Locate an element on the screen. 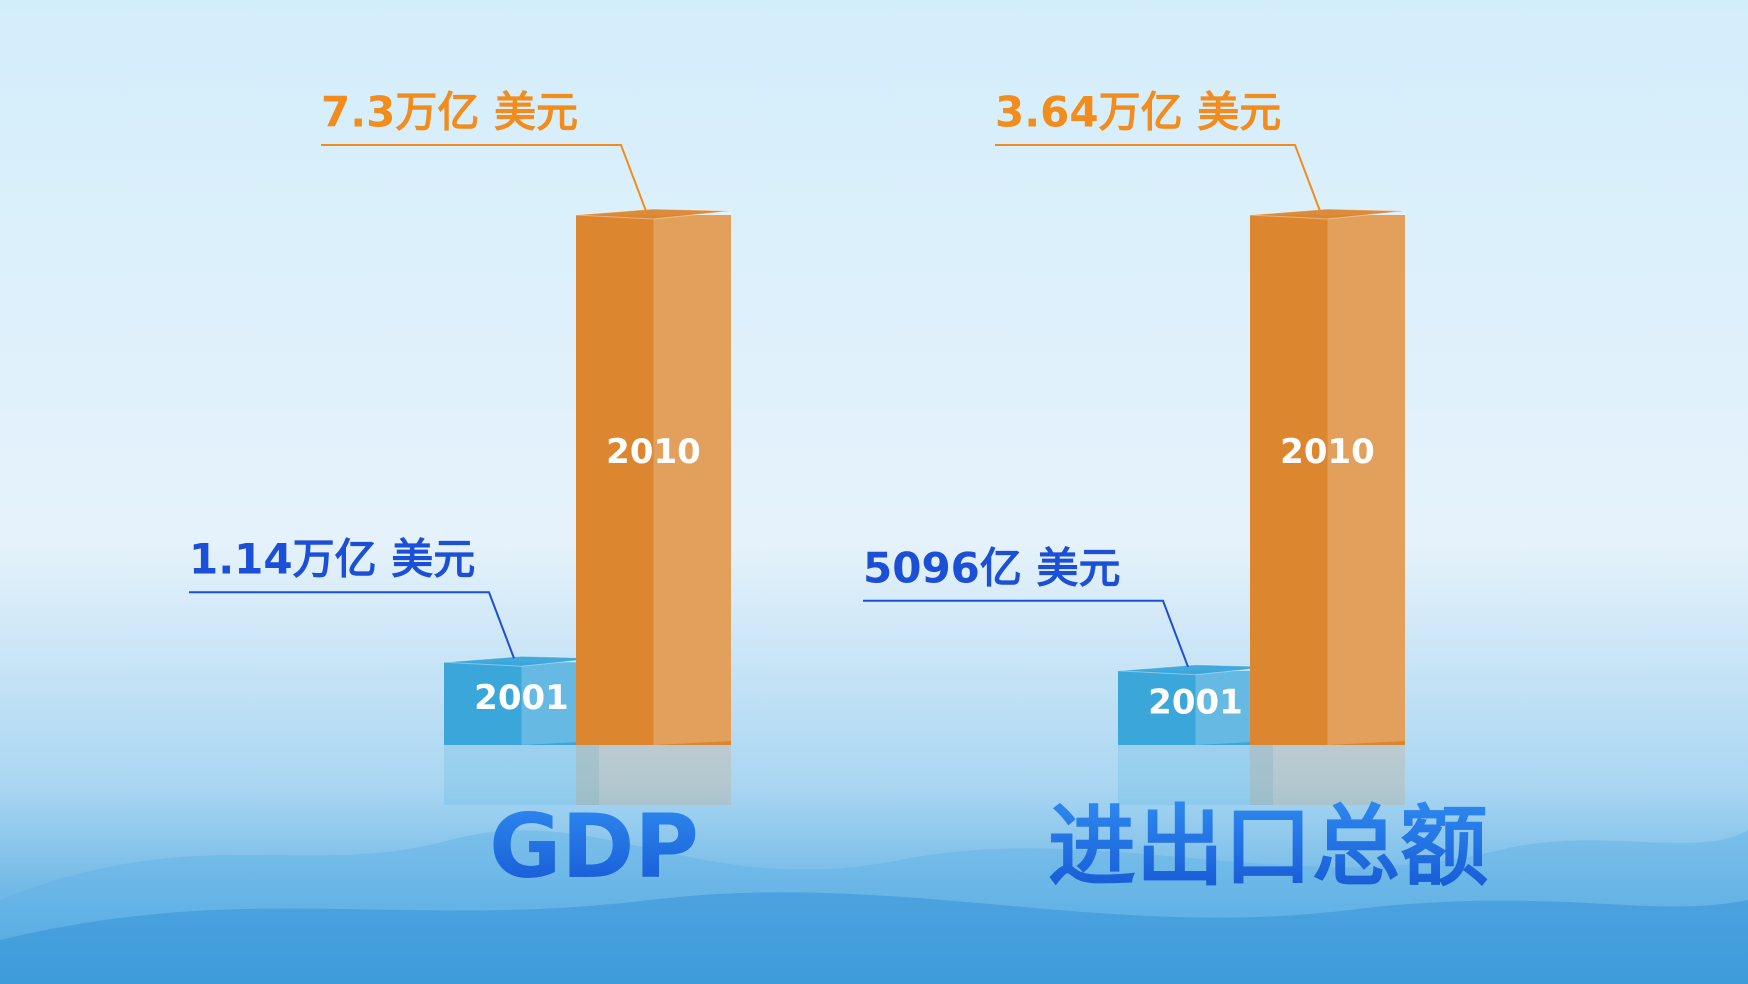  value-label: 3.64万亿 美元 is located at coordinates (1138, 112).